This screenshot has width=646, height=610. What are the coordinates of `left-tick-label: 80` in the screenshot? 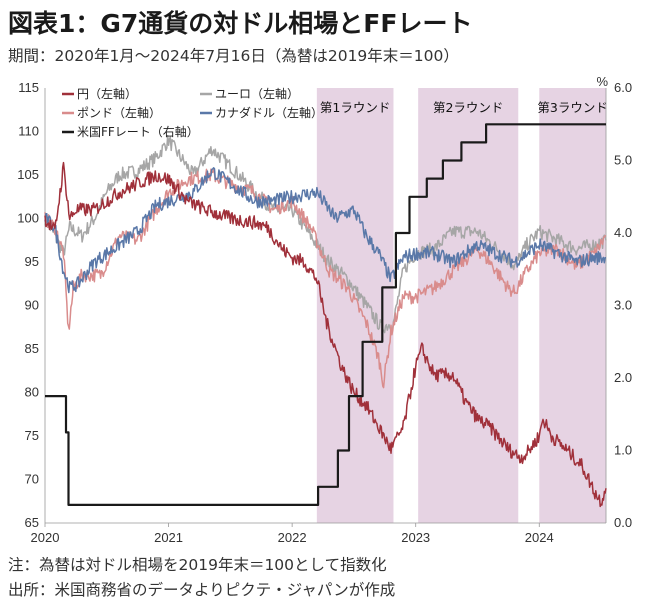 It's located at (32, 392).